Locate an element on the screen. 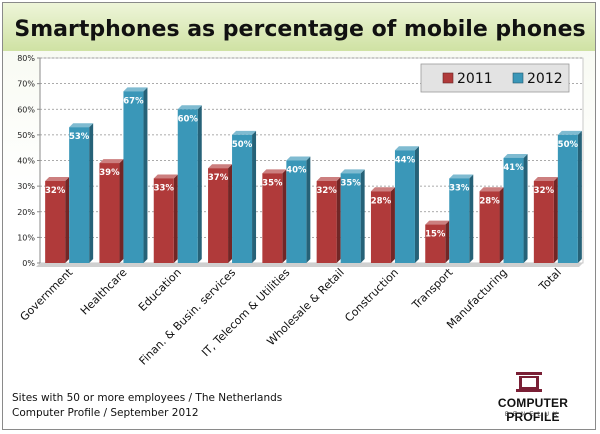  data-label-2011: 33% is located at coordinates (164, 188).